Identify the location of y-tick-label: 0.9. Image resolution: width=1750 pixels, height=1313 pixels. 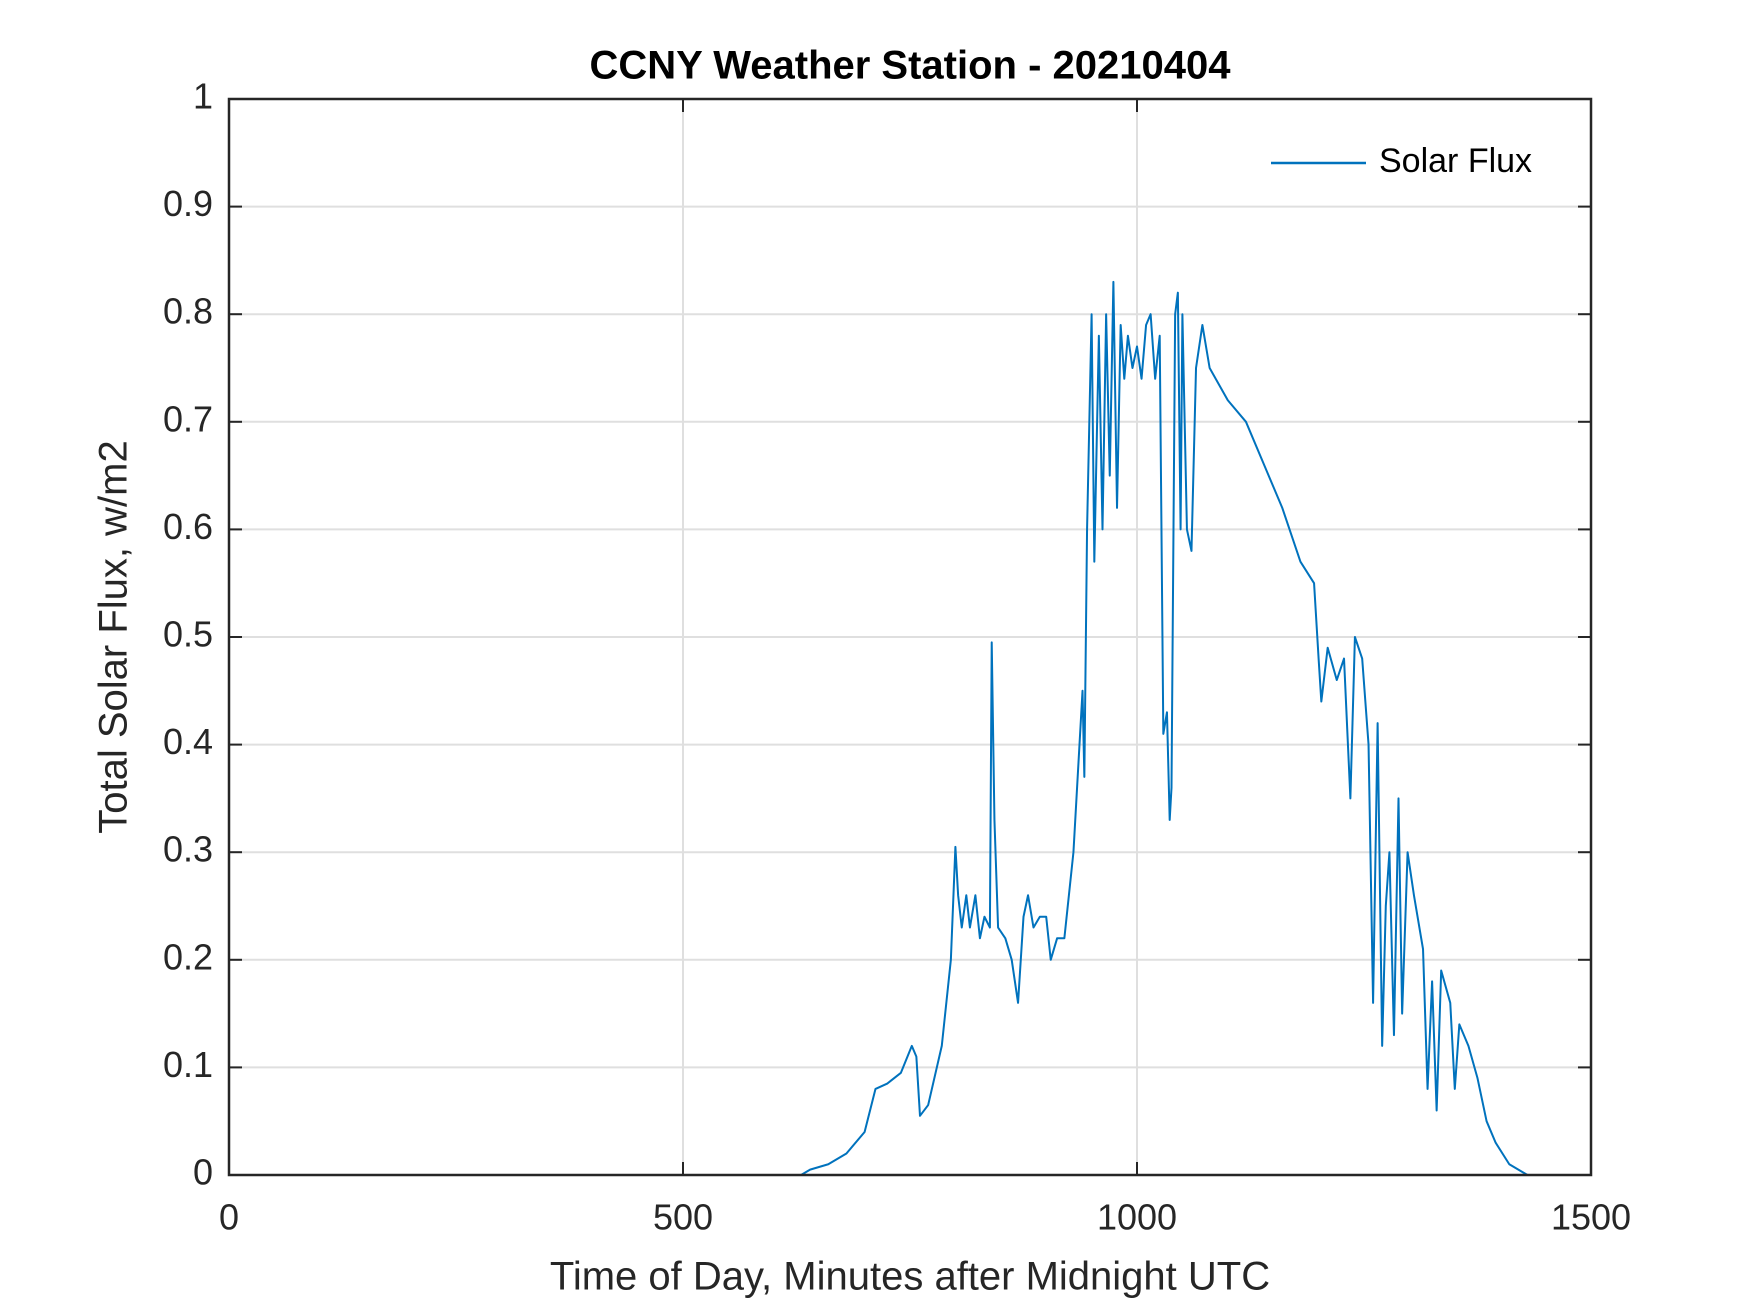
(188, 203).